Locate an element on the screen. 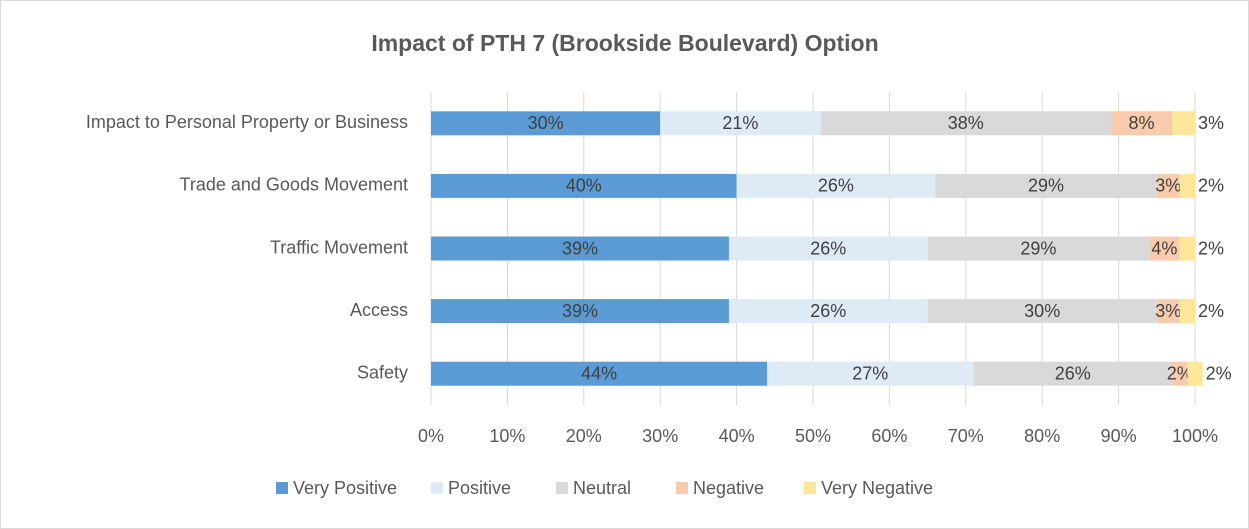 Image resolution: width=1249 pixels, height=529 pixels. legend-label: Very Positive is located at coordinates (345, 488).